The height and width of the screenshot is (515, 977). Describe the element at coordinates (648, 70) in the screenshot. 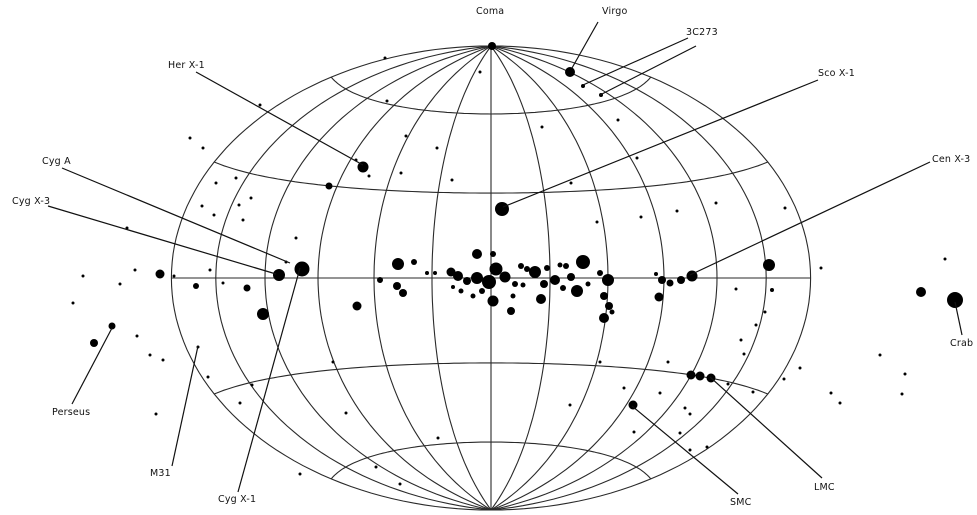

I see `leader-3c273-b` at that location.